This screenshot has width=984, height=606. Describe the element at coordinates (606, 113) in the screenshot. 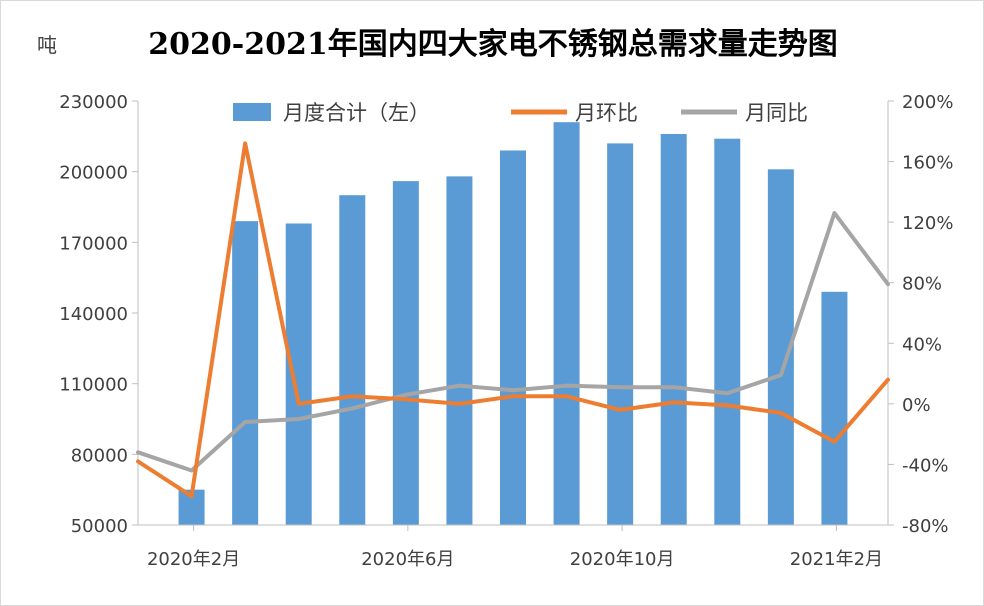

I see `legend-label: 月环比` at that location.